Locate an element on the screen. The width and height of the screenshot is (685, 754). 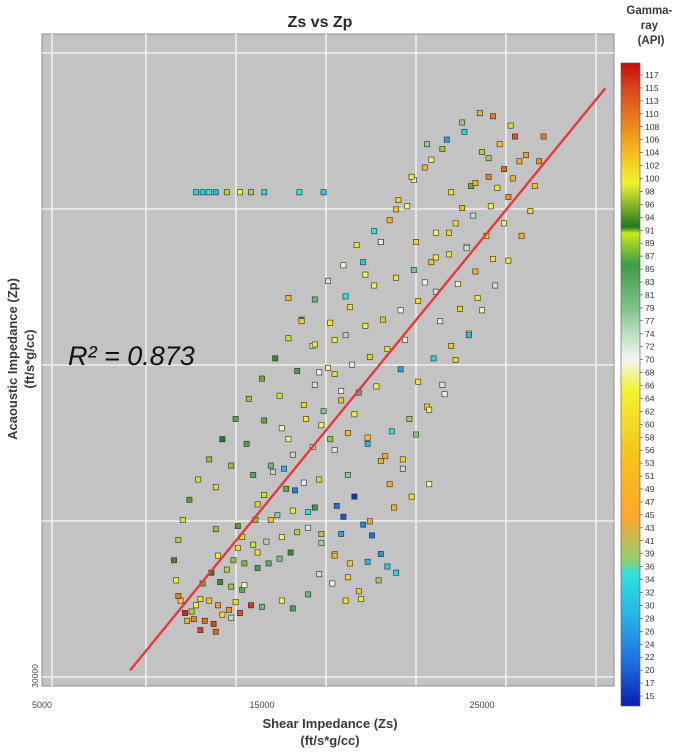
chart-title: Zs vs Zp is located at coordinates (320, 22).